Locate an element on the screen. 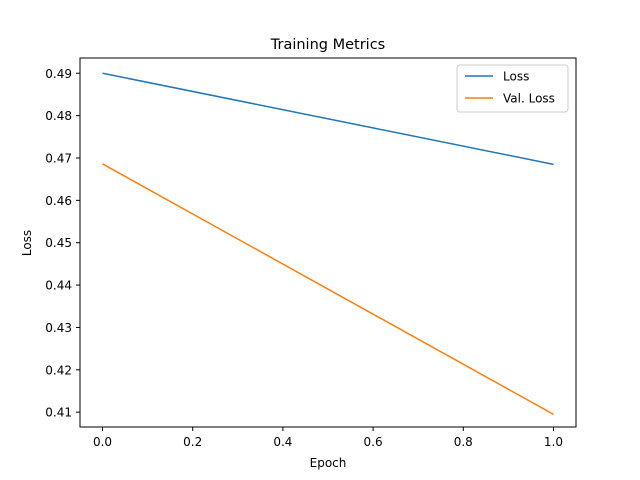 The height and width of the screenshot is (480, 640). y-tick-label: 0.45 is located at coordinates (58, 243).